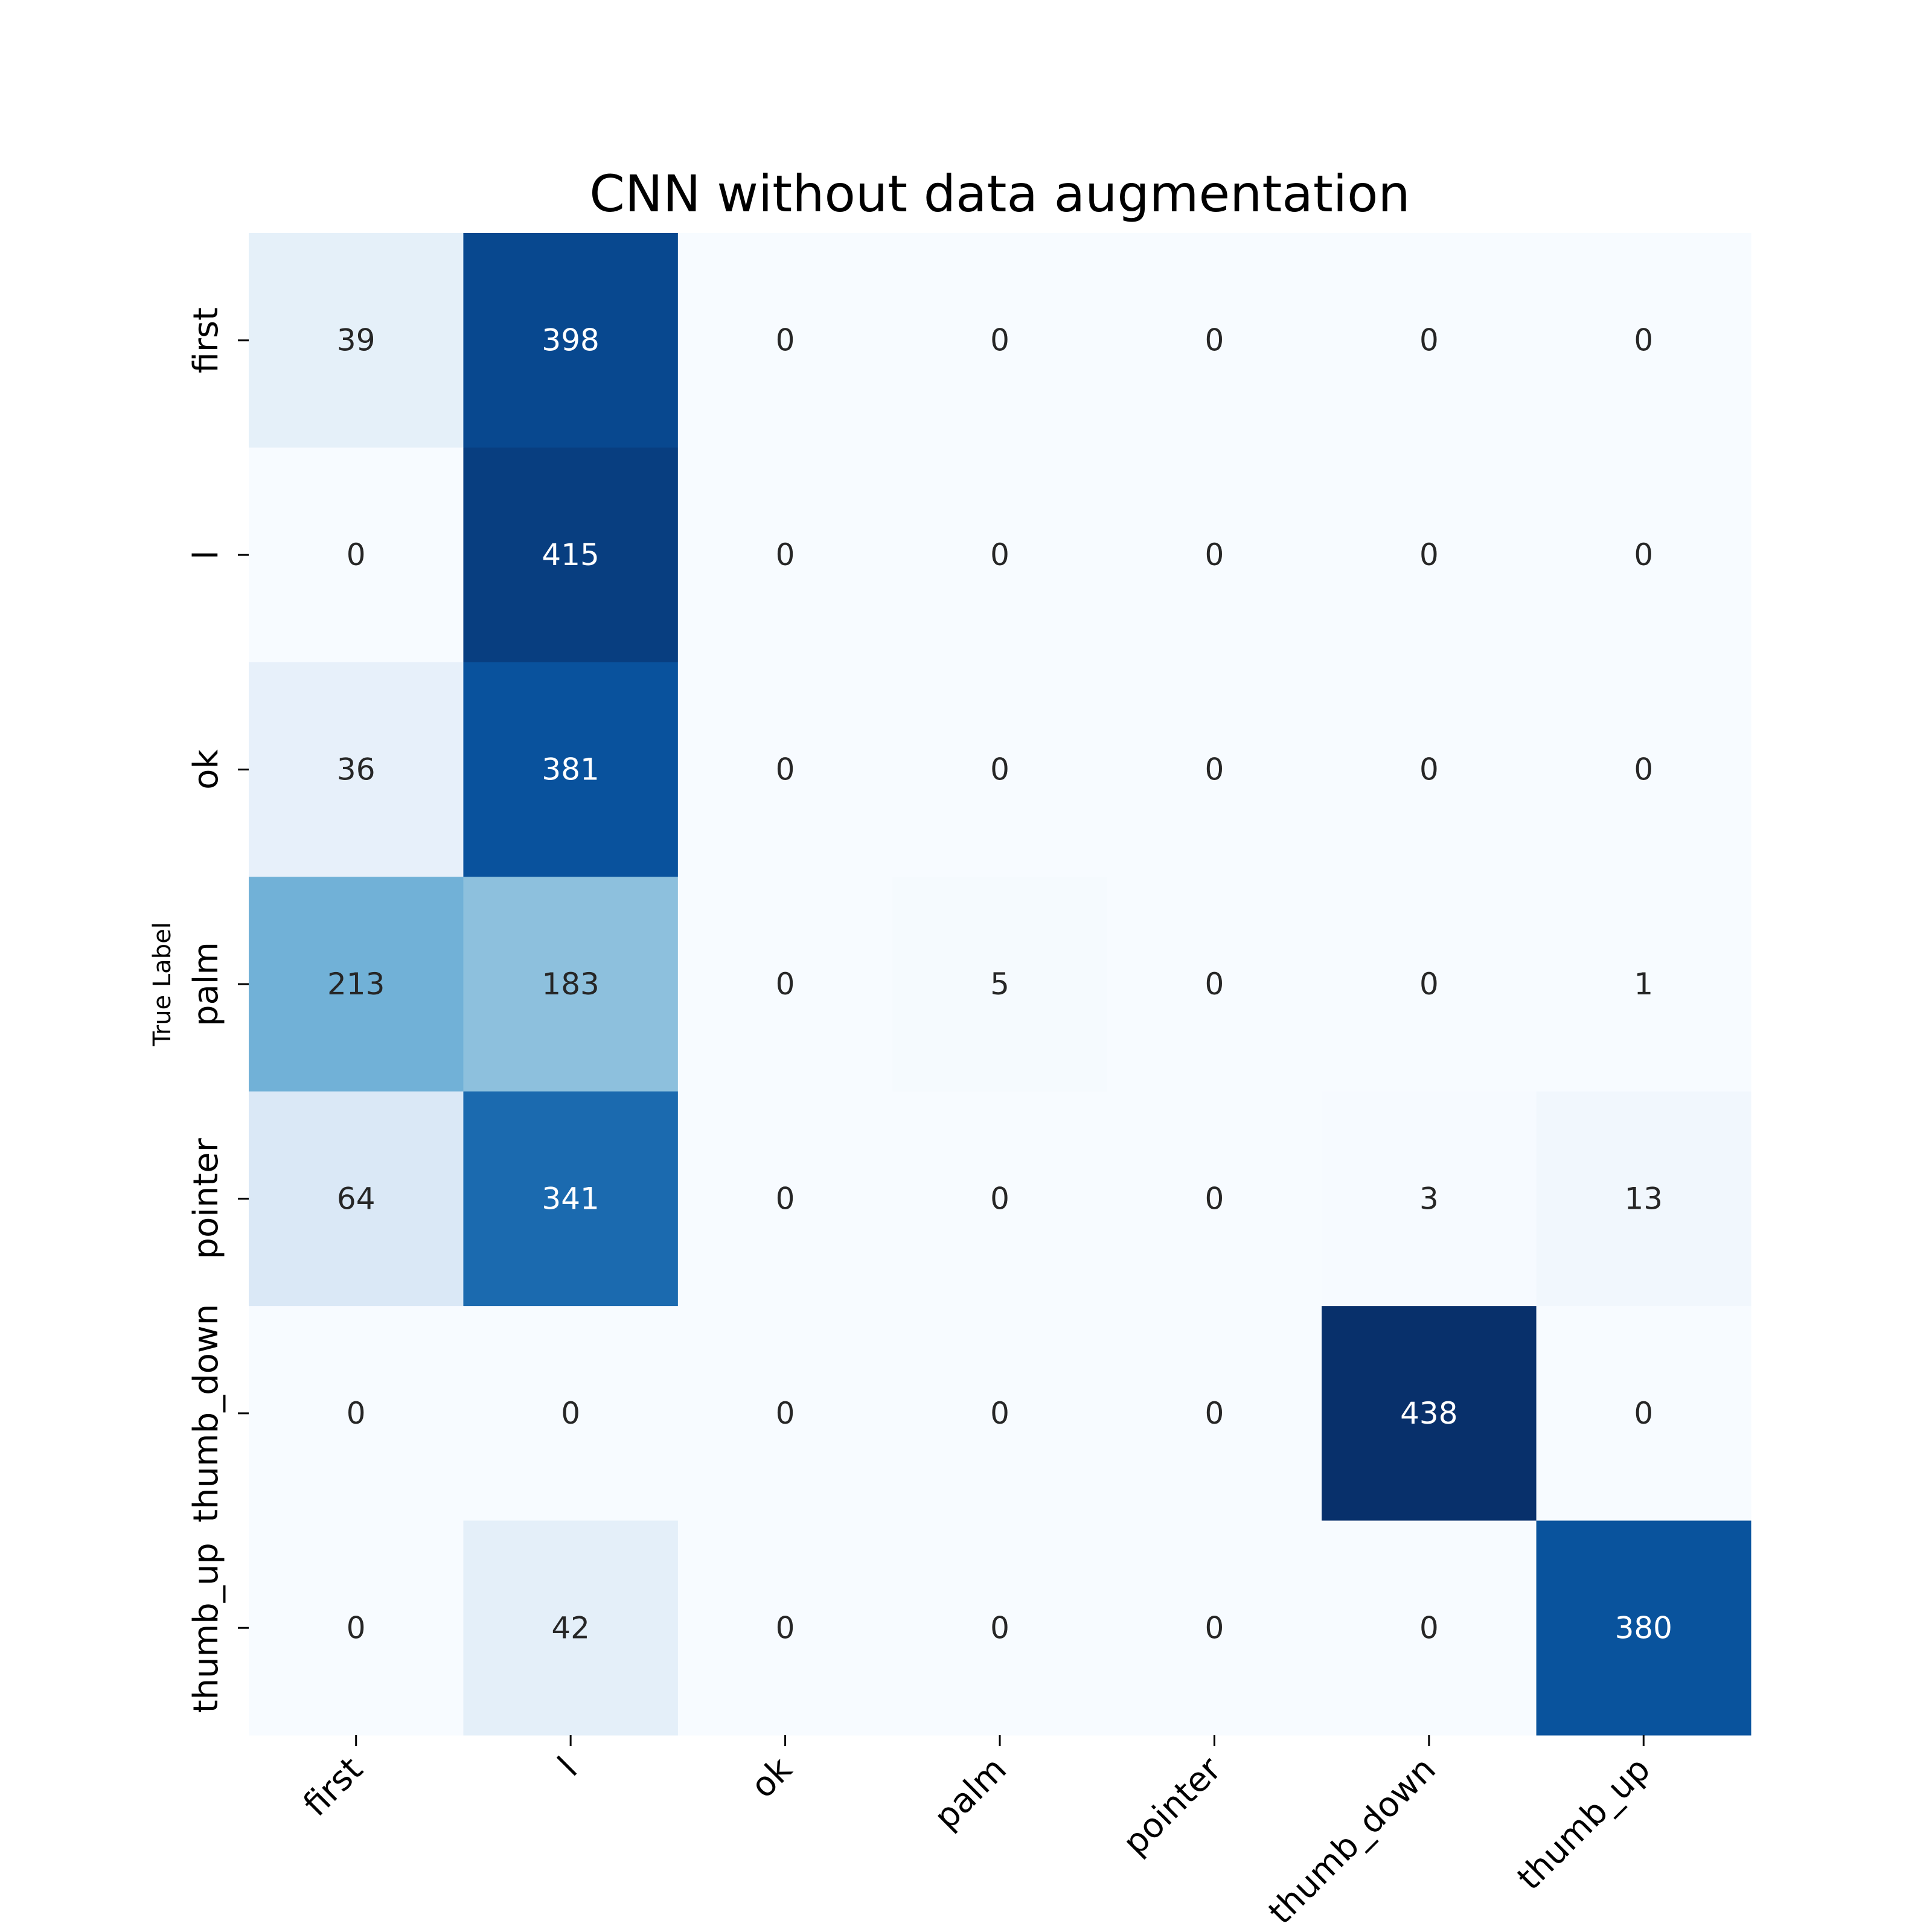  I want to click on heatmap-cell-r0-c0, so click(356, 341).